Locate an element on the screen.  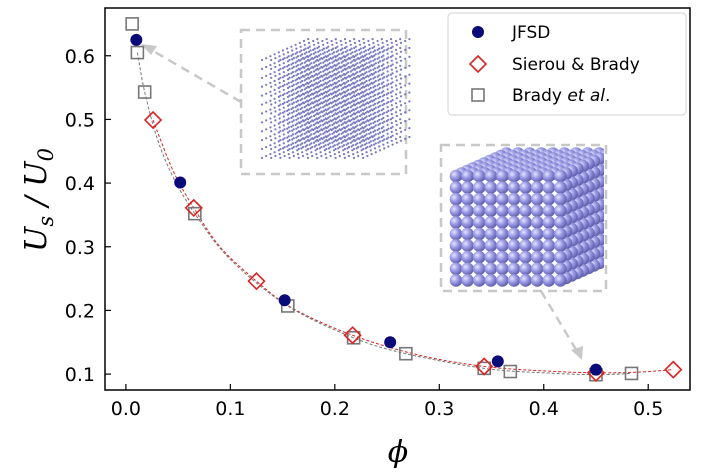
y-axis: 0.1 0.2 0.3 0.4 0.5 0.6 is located at coordinates (88, 216).